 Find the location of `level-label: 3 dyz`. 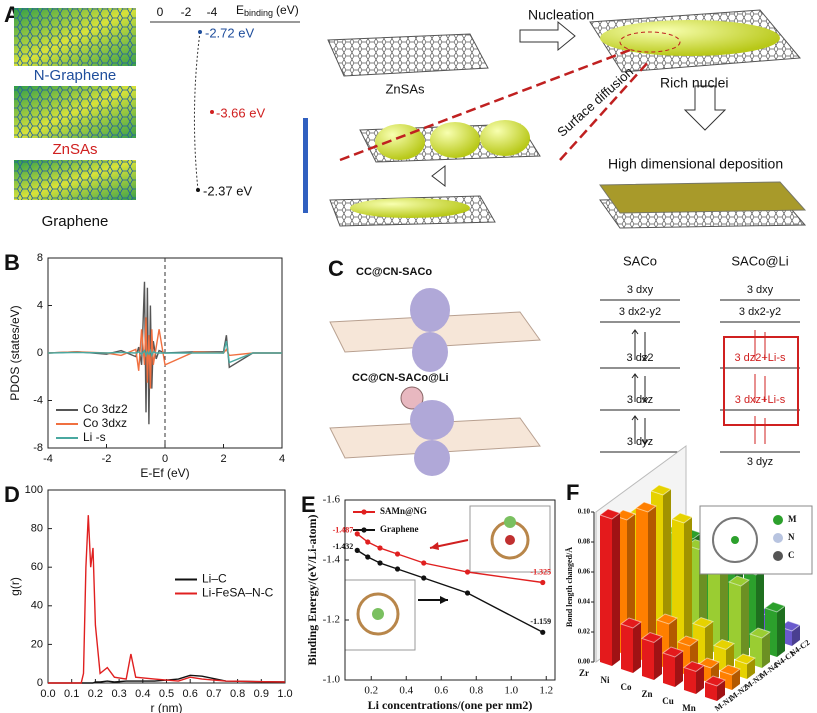

level-label: 3 dyz is located at coordinates (760, 462).